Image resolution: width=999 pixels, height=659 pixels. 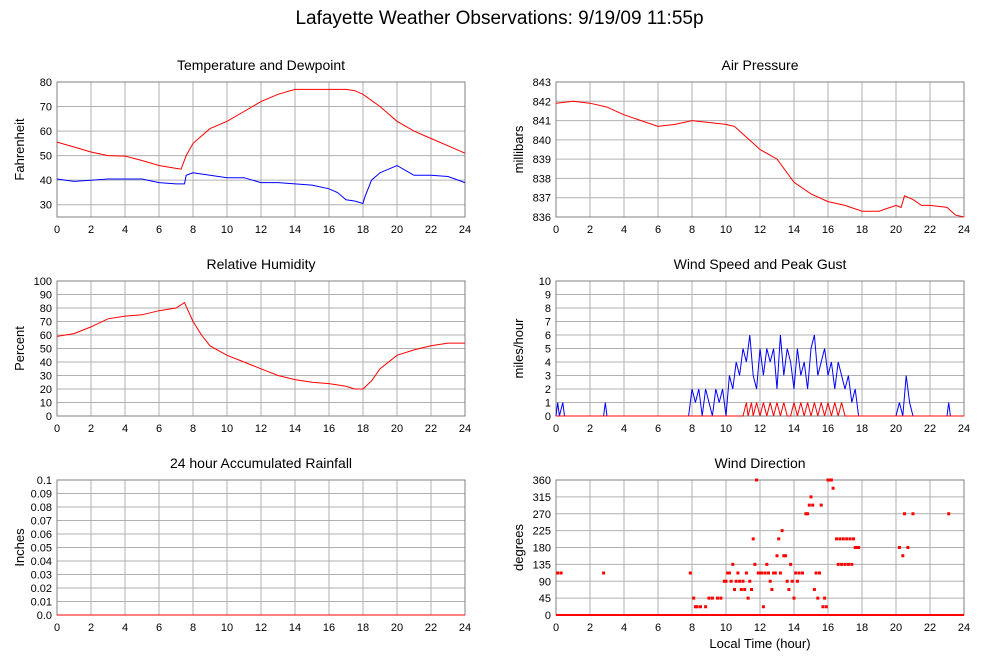 I want to click on y-tick-label: 0.08, so click(x=41, y=508).